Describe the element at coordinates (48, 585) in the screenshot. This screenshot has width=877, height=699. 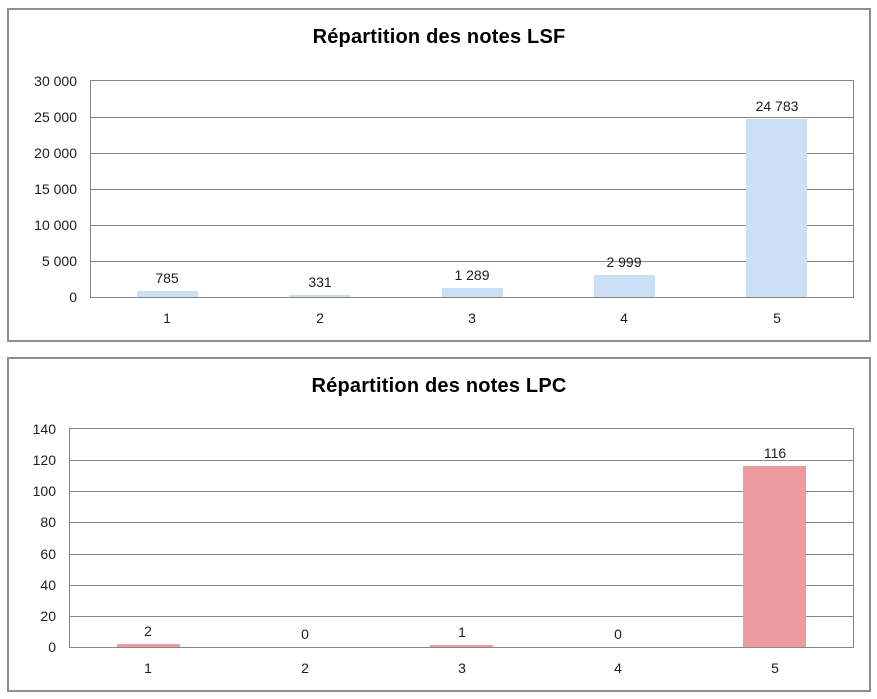
I see `y-axis-tick-label: 40` at that location.